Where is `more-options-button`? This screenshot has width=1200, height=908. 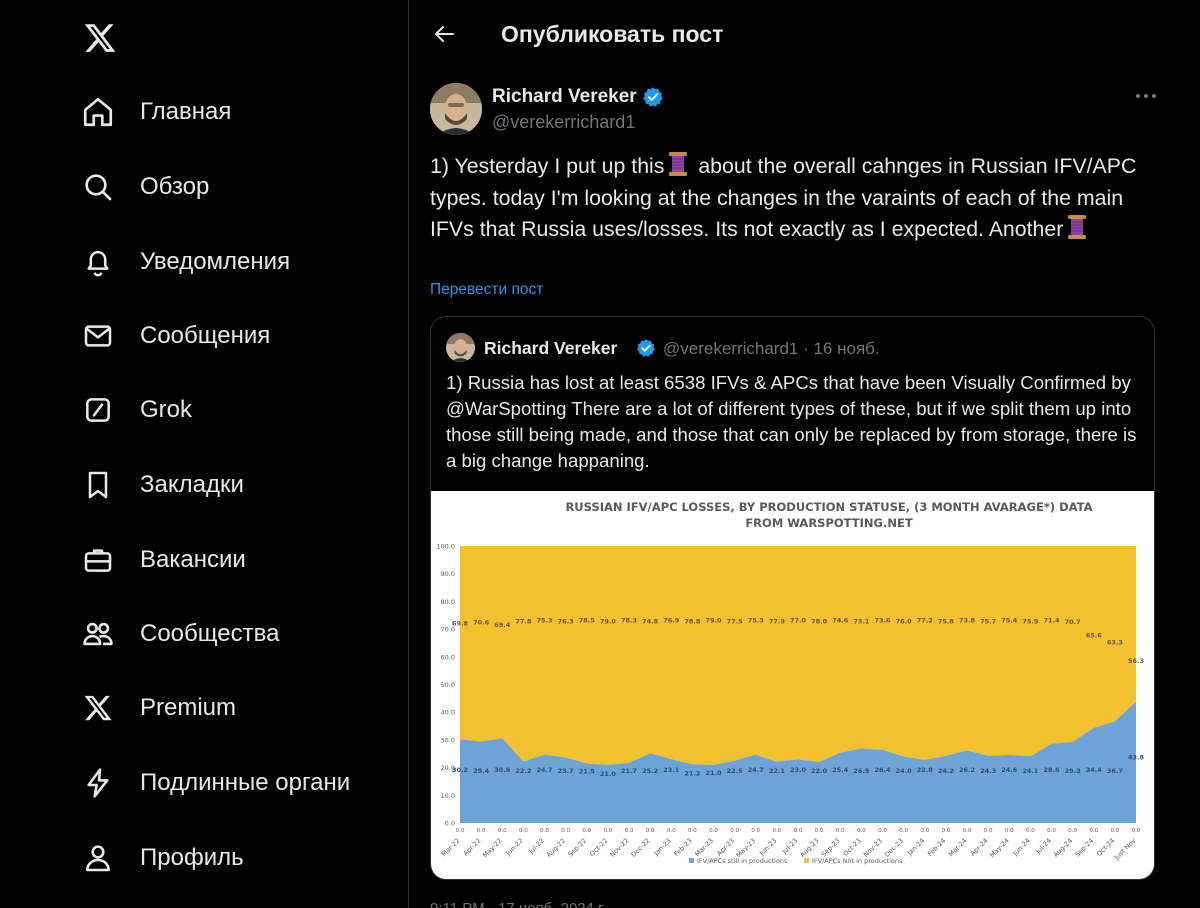 more-options-button is located at coordinates (1146, 96).